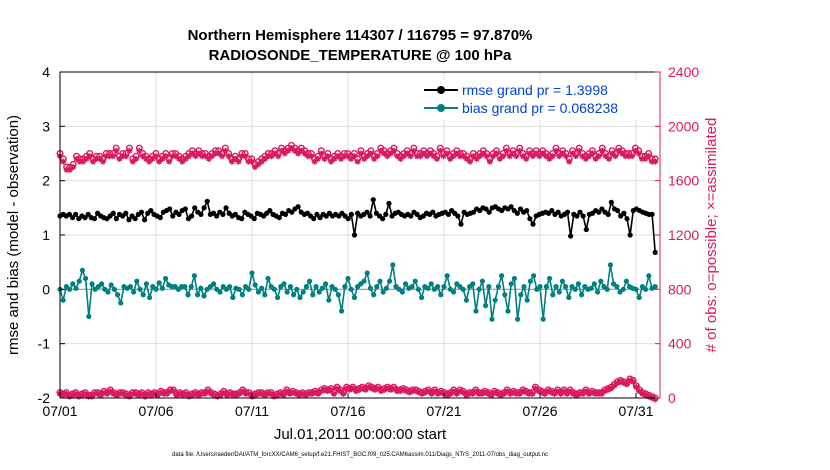 This screenshot has width=830, height=470. I want to click on y-tick-label-left: 2, so click(46, 181).